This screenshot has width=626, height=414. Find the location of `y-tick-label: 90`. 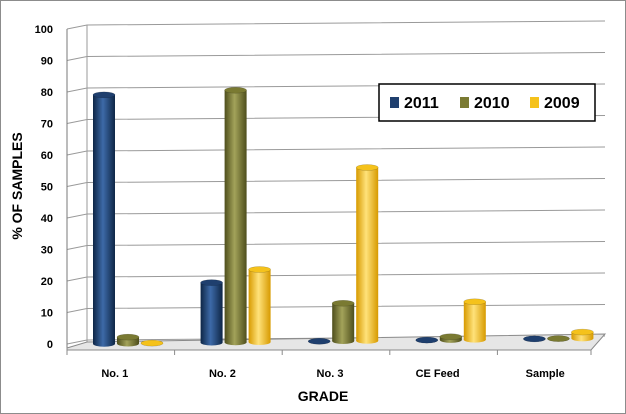

y-tick-label: 90 is located at coordinates (47, 62).